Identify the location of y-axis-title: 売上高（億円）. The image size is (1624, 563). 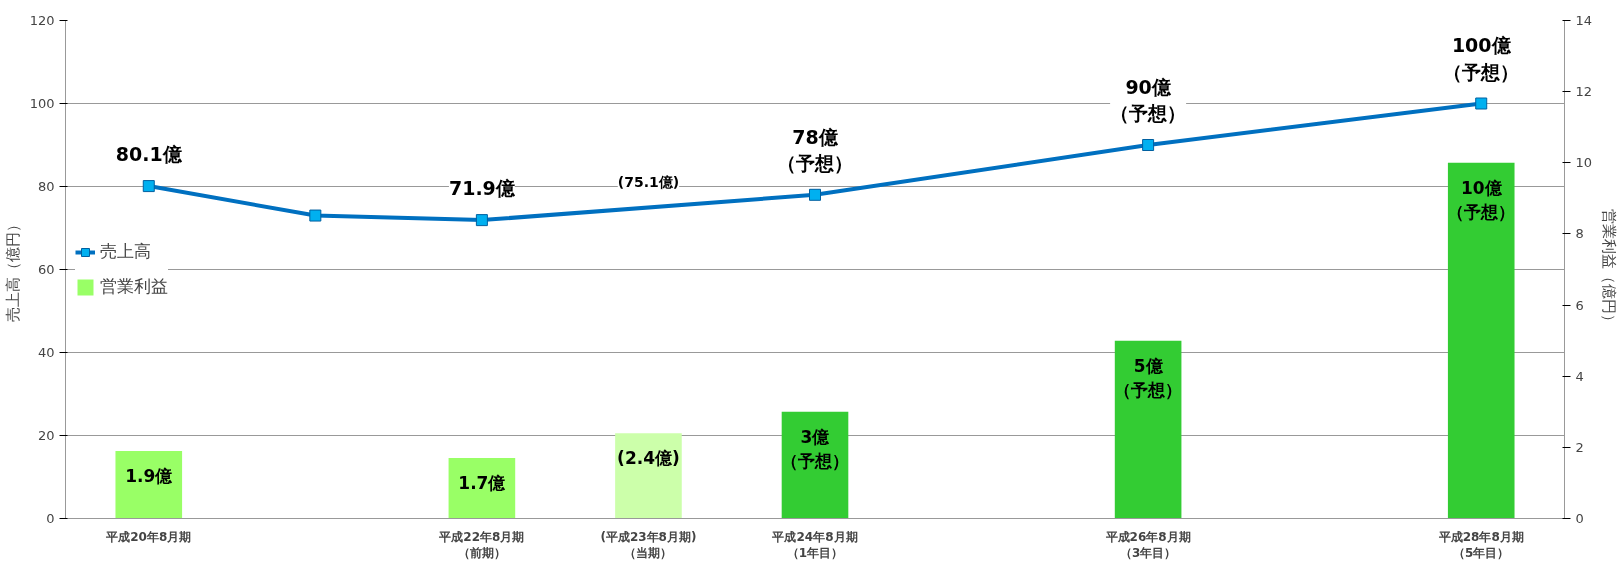
(12, 269).